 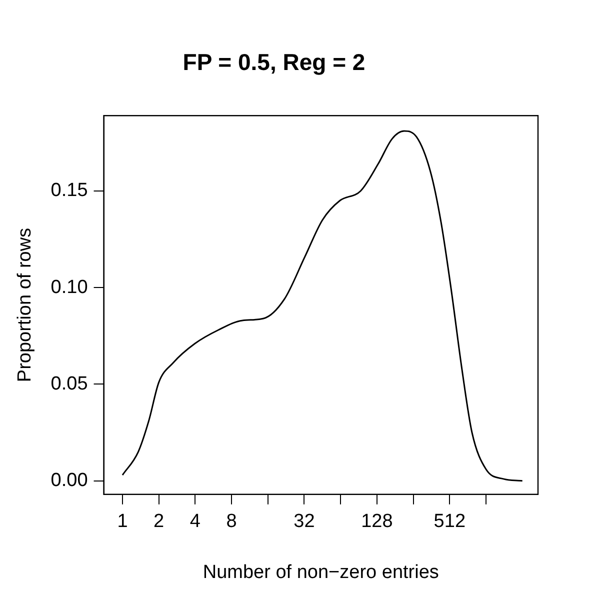 I want to click on x-tick-label: 512, so click(x=450, y=521).